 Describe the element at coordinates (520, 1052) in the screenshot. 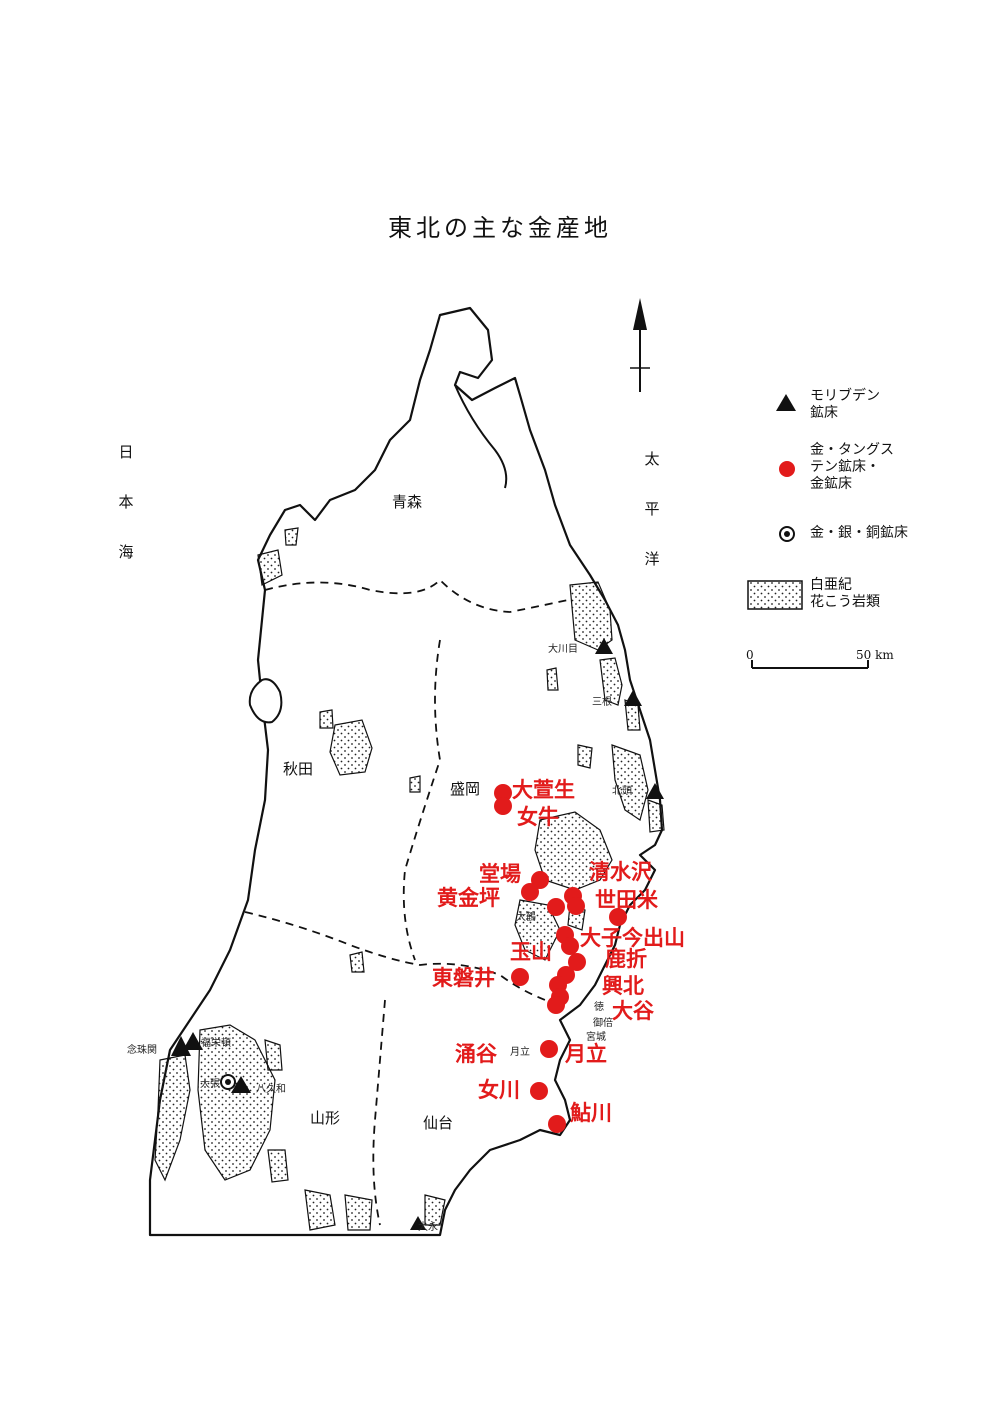

I see `tsukidate-small-label: 月立` at that location.